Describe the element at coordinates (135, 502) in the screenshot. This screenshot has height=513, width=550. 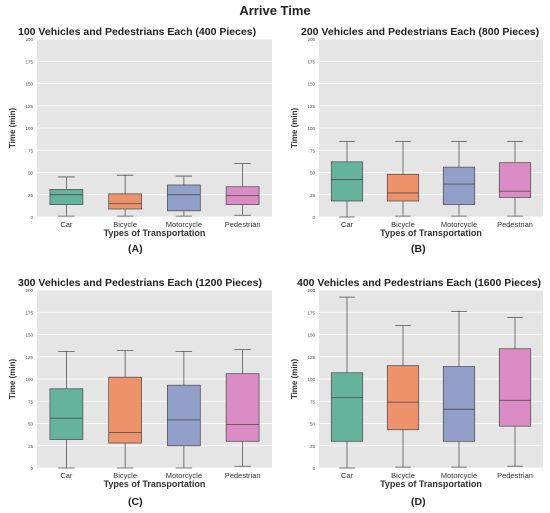
I see `panel-c-label: (C)` at that location.